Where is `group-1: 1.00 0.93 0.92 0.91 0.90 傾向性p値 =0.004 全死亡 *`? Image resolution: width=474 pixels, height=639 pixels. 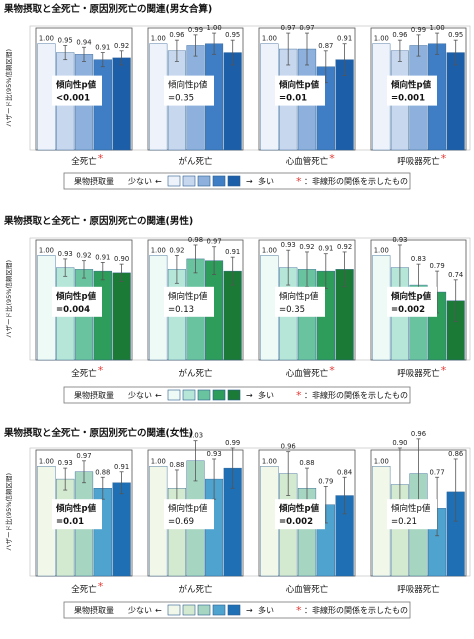
group-1: 1.00 0.93 0.92 0.91 0.90 傾向性p値 =0.004 全死亡 * is located at coordinates (84, 309).